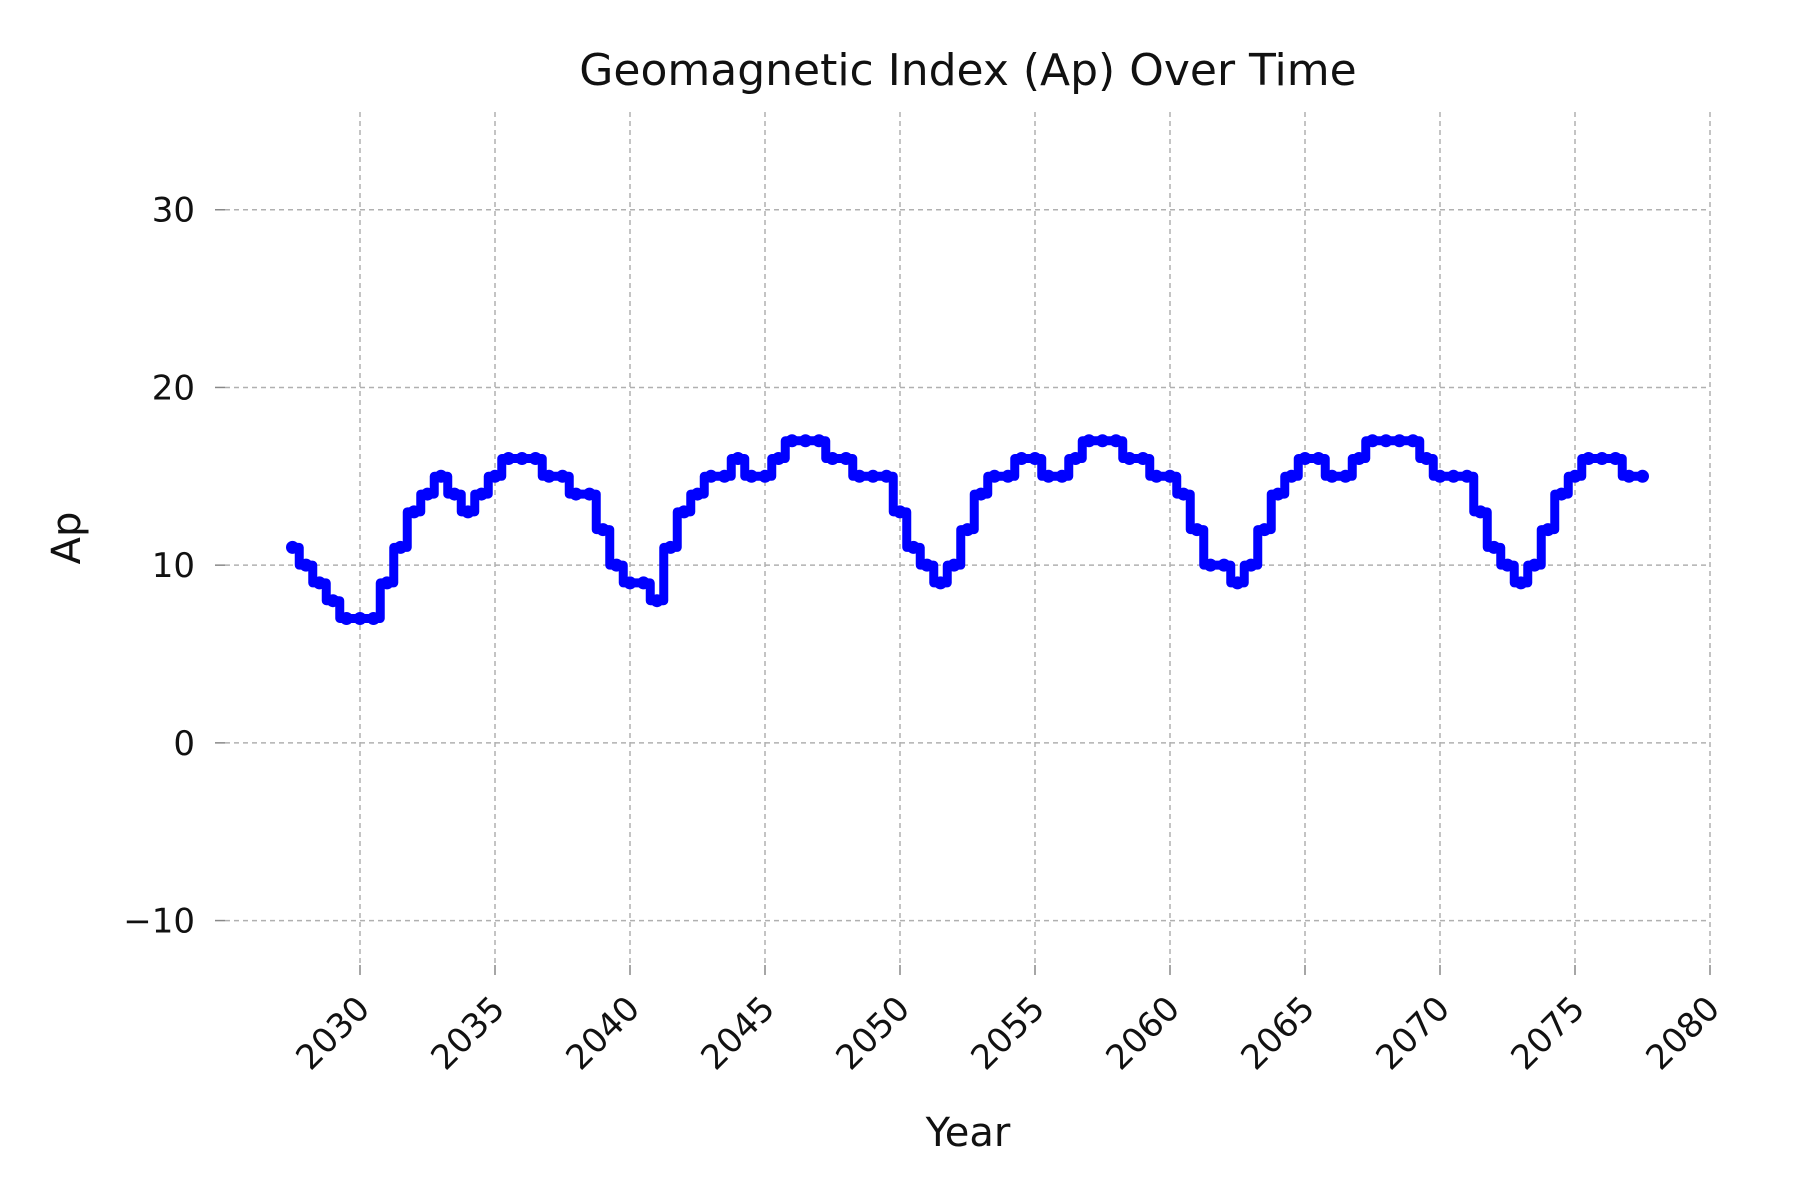 Image resolution: width=1800 pixels, height=1200 pixels. Describe the element at coordinates (173, 566) in the screenshot. I see `y-tick-label: 10` at that location.